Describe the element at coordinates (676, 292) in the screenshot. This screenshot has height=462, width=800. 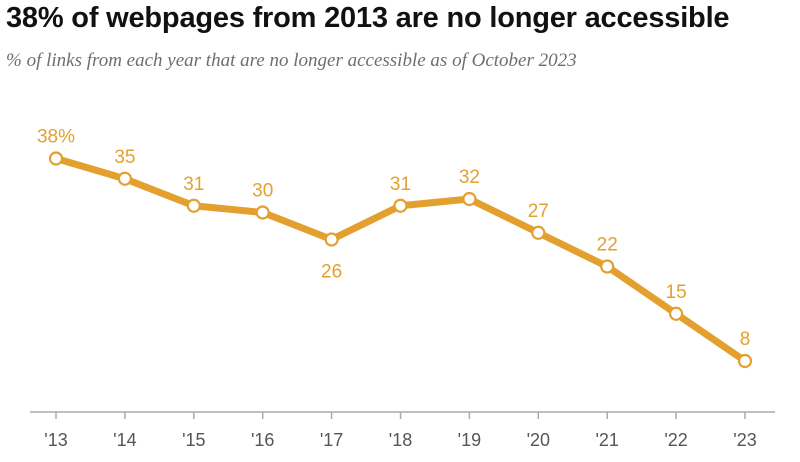
I see `data-label: 15` at that location.